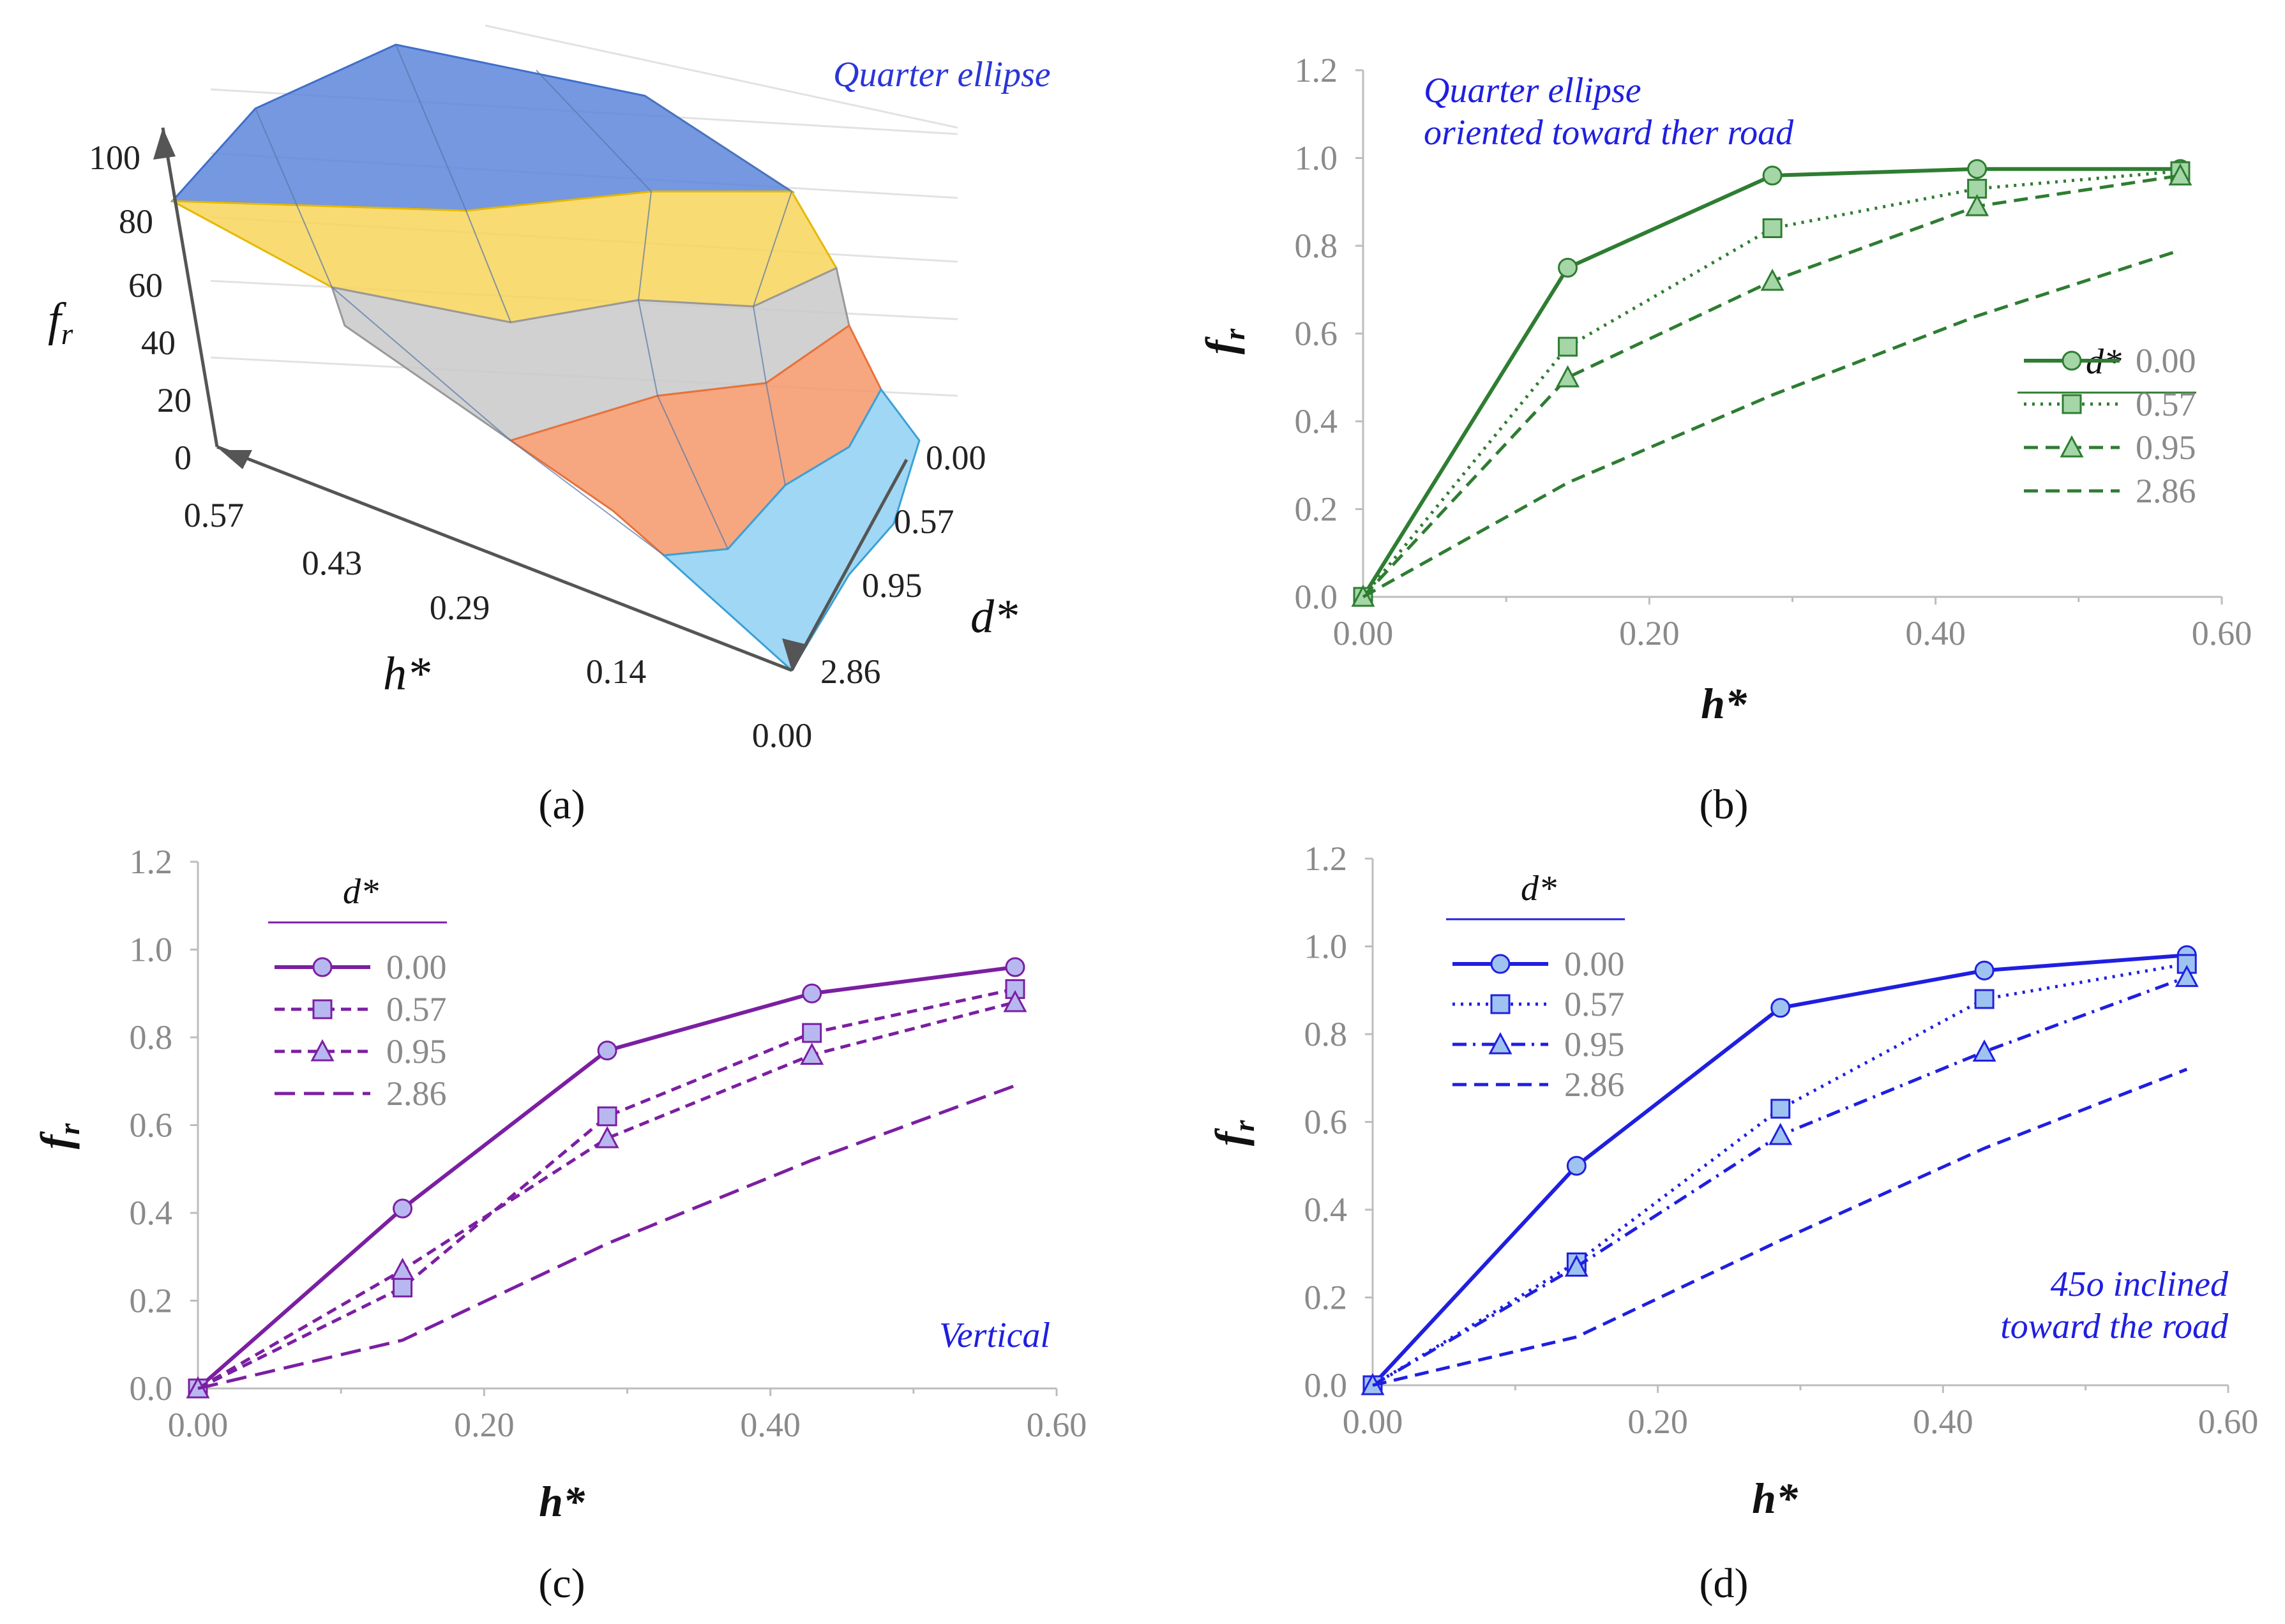 The image size is (2285, 1624). I want to click on y-tick-label: 0.0, so click(1326, 1385).